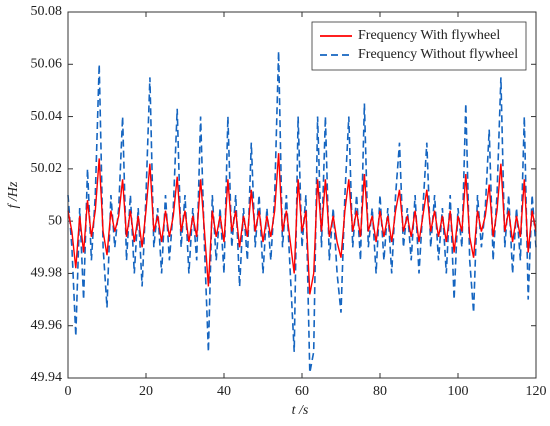  What do you see at coordinates (47, 325) in the screenshot?
I see `y-tick-label: 49.96` at bounding box center [47, 325].